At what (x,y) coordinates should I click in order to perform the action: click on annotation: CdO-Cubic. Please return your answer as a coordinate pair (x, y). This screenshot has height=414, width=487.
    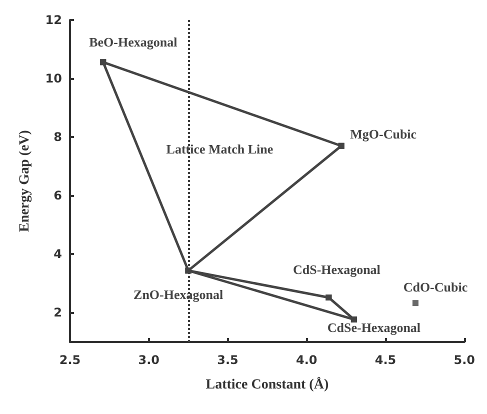
    Looking at the image, I should click on (435, 287).